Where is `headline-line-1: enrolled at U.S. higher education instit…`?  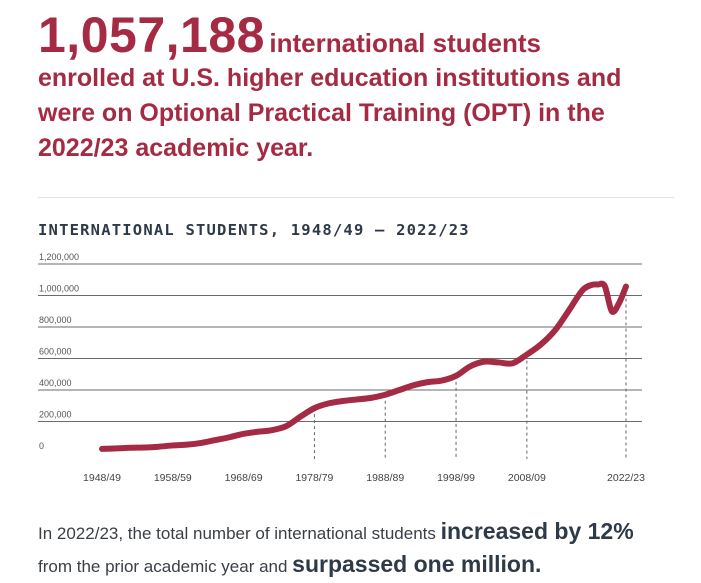
headline-line-1: enrolled at U.S. higher education instit… is located at coordinates (330, 77).